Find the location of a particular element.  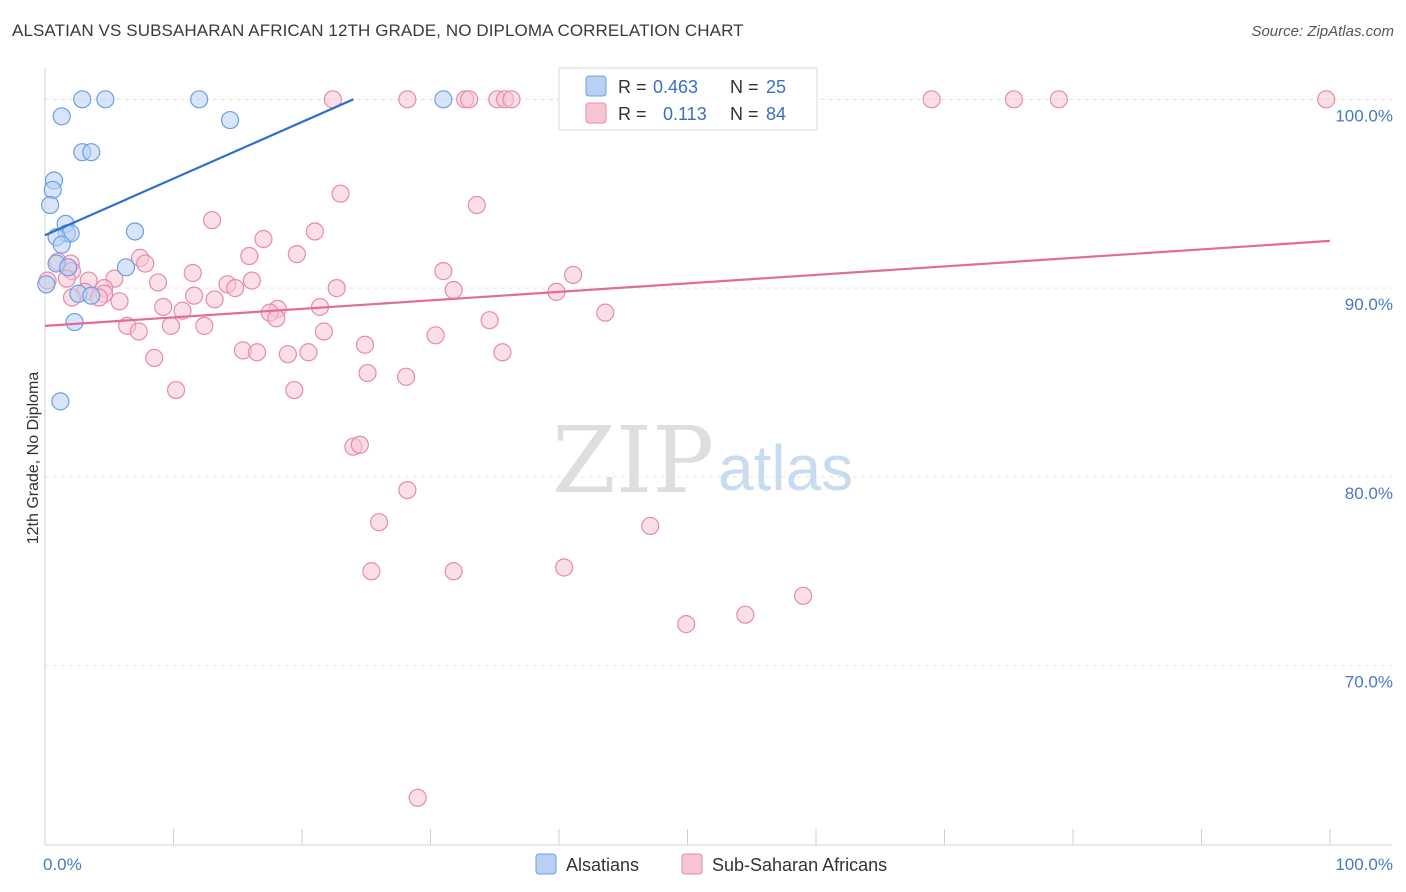

stats-n-value-sub-saharan: 84 is located at coordinates (776, 114).